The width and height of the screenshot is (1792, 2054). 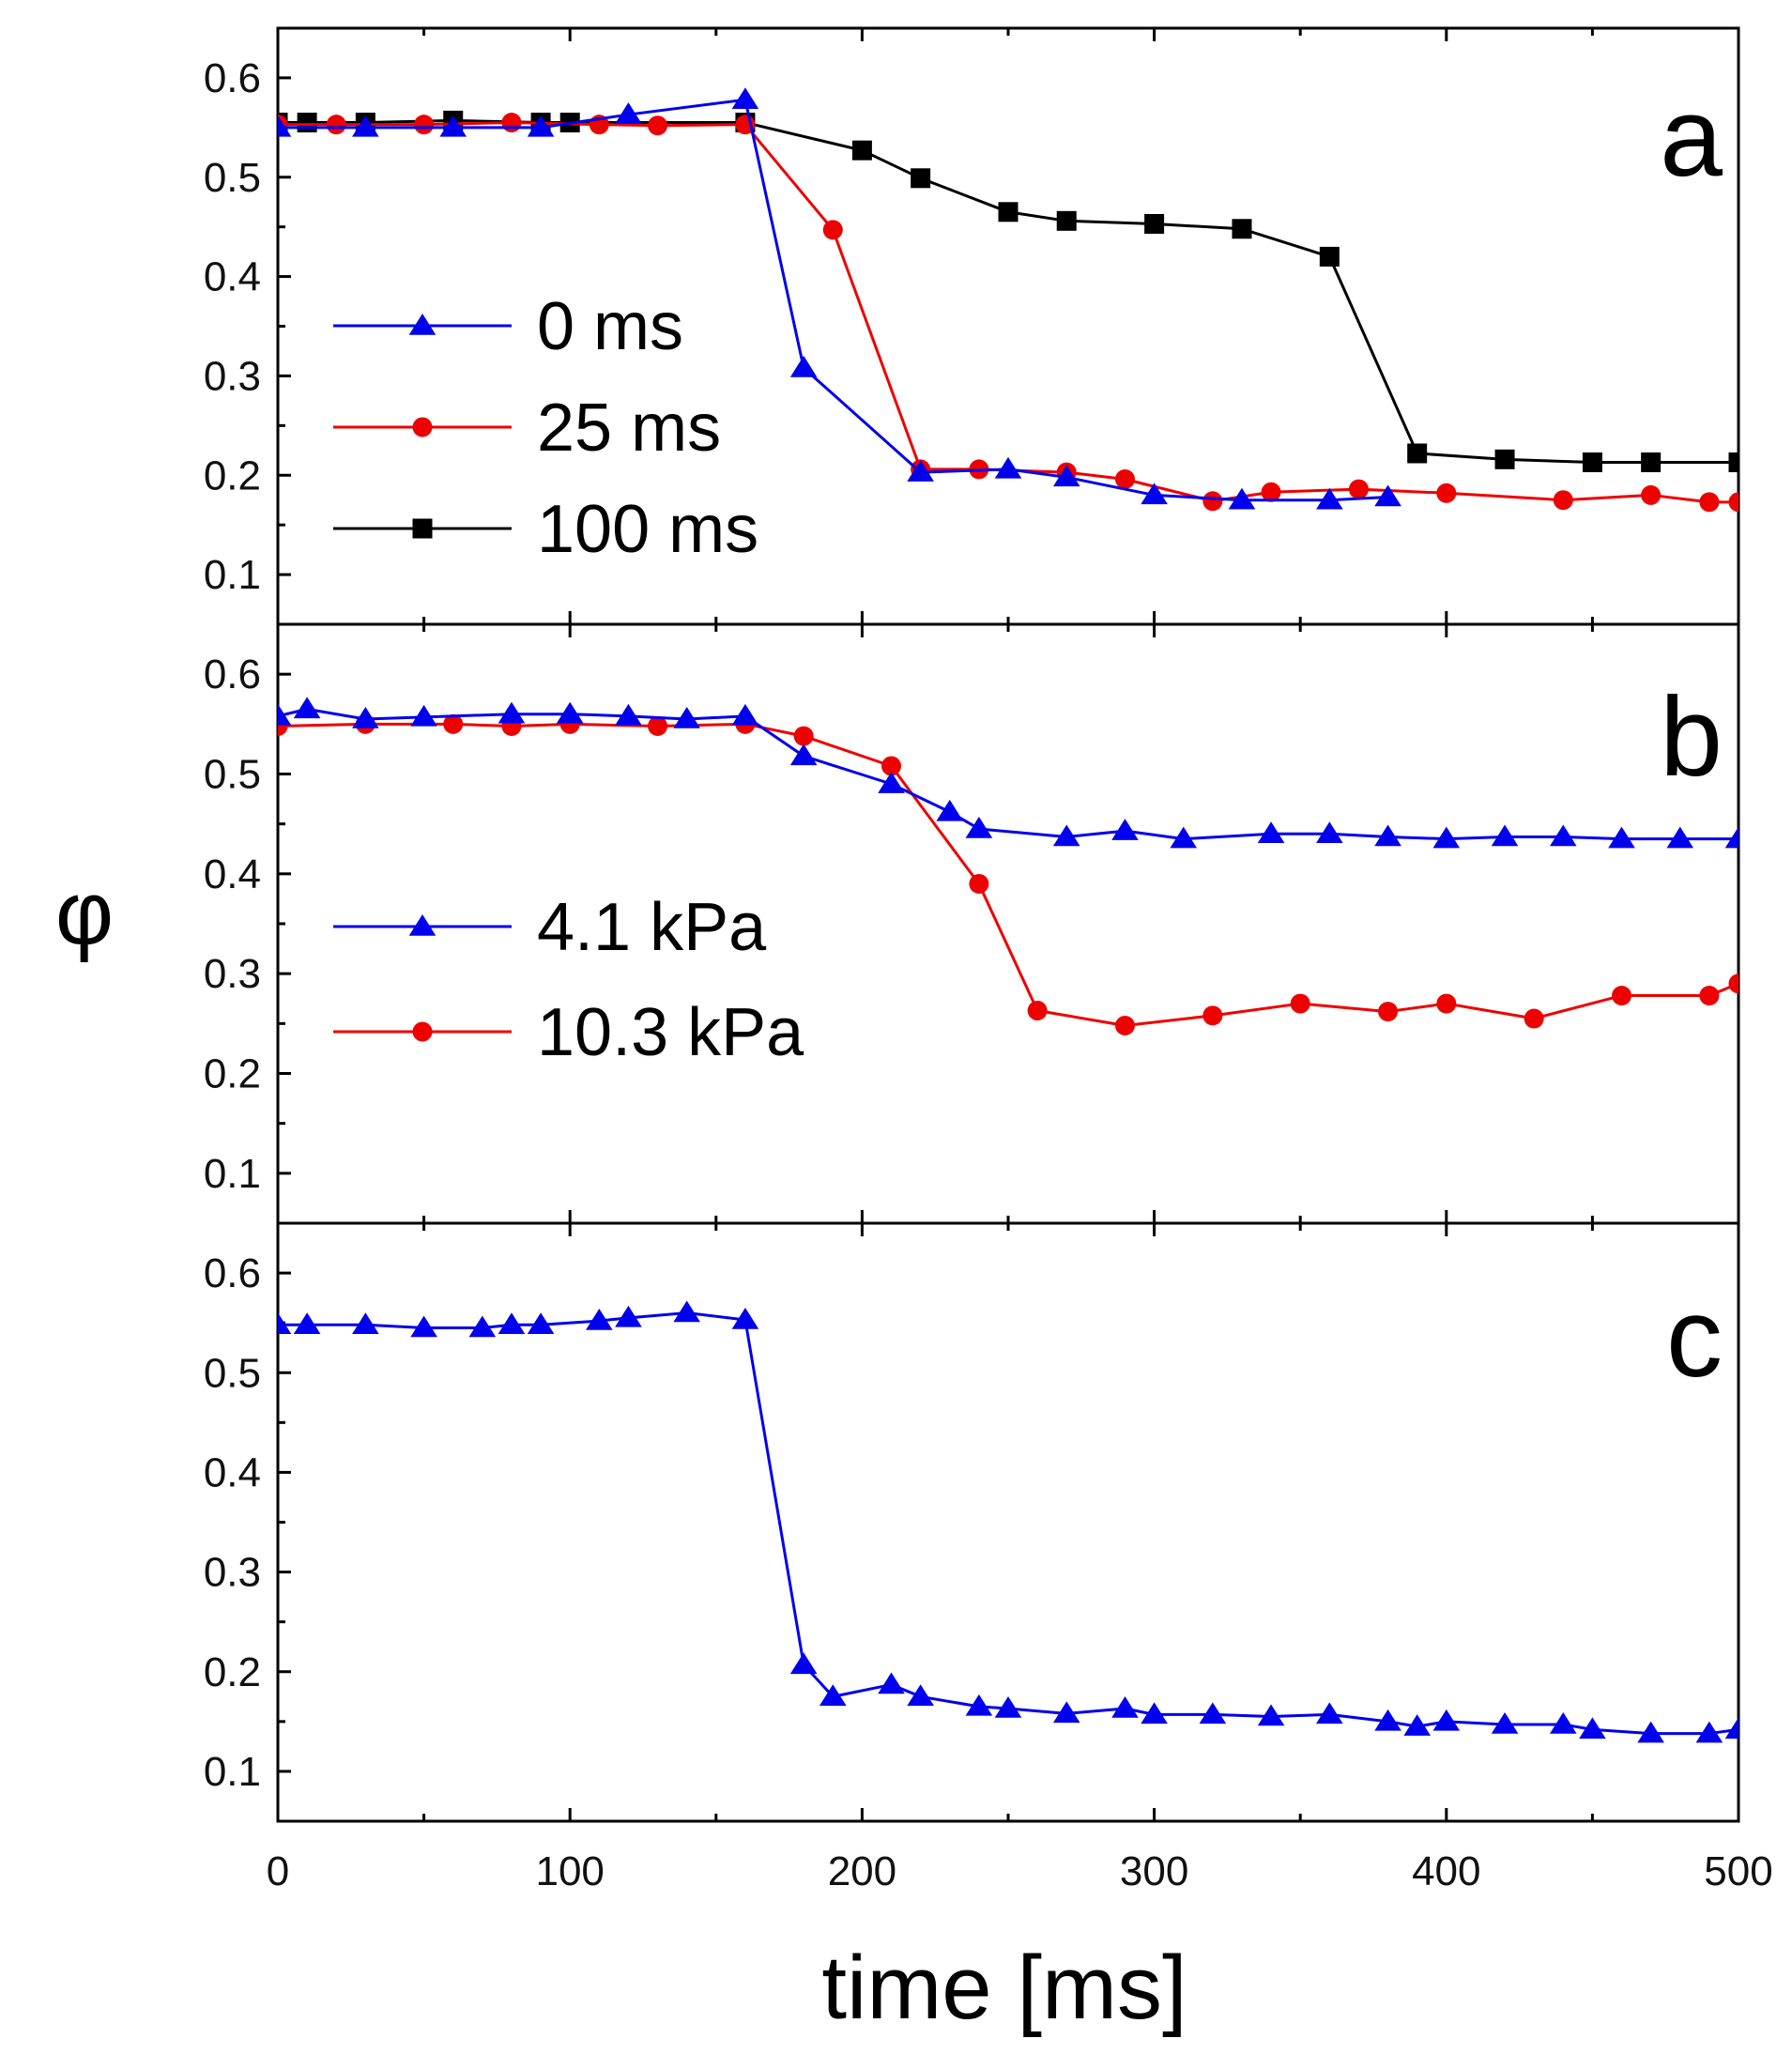 I want to click on panel-label: a, so click(x=1692, y=137).